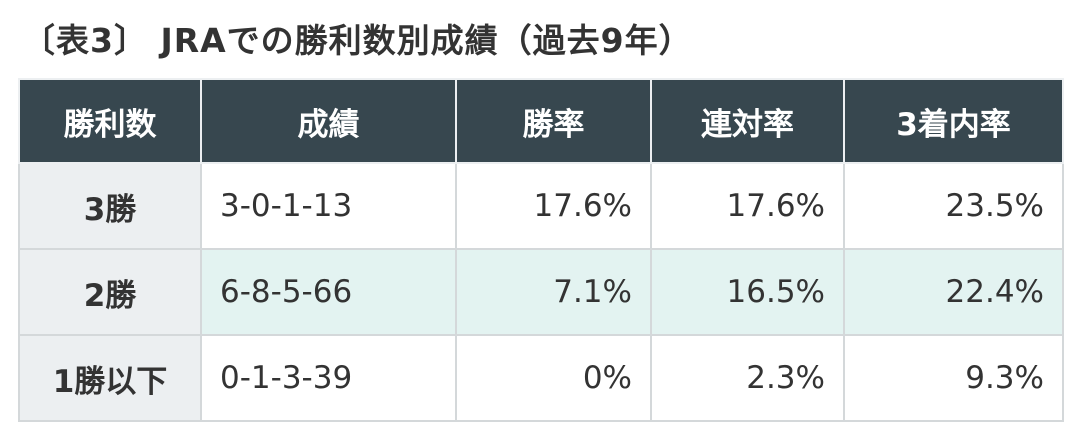 The height and width of the screenshot is (441, 1076). What do you see at coordinates (357, 40) in the screenshot?
I see `title: 〔表3〕 JRAでの勝利数別成績（過去9年）` at bounding box center [357, 40].